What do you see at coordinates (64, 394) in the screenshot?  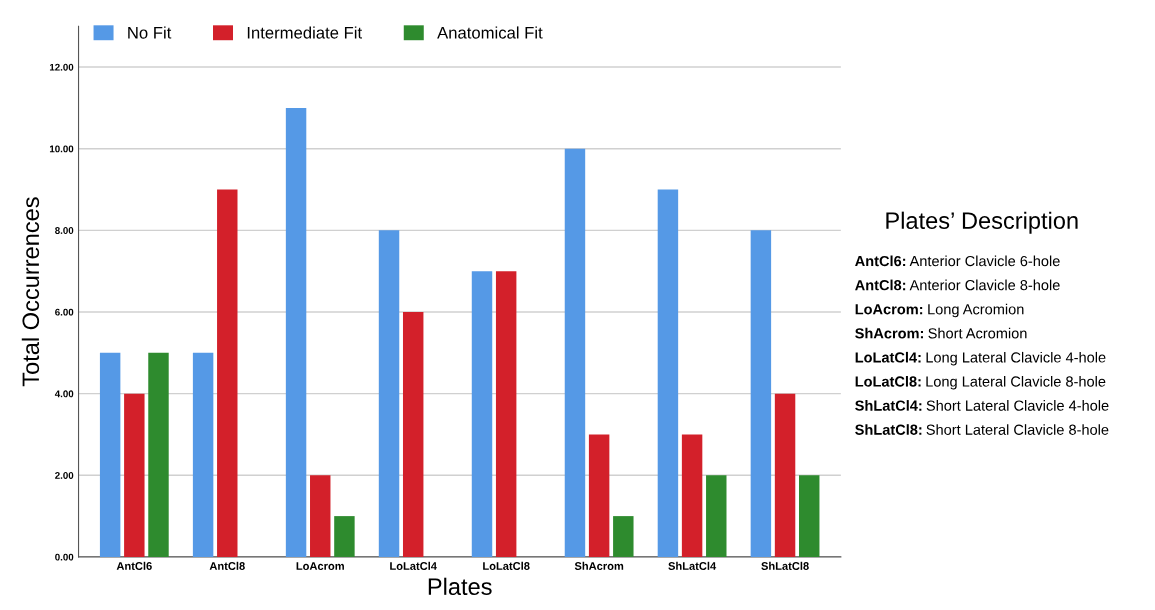 I see `y-tick-label: 4.00` at bounding box center [64, 394].